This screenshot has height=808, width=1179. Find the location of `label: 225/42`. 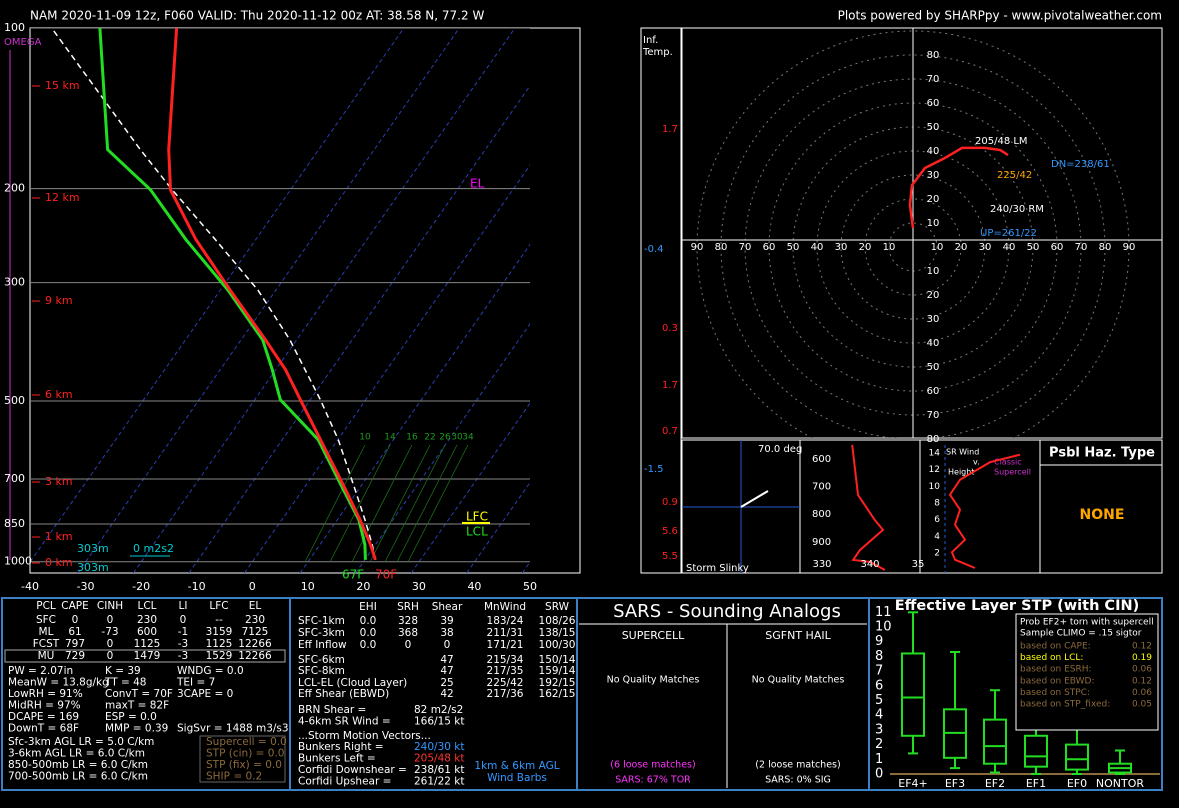

label: 225/42 is located at coordinates (505, 683).